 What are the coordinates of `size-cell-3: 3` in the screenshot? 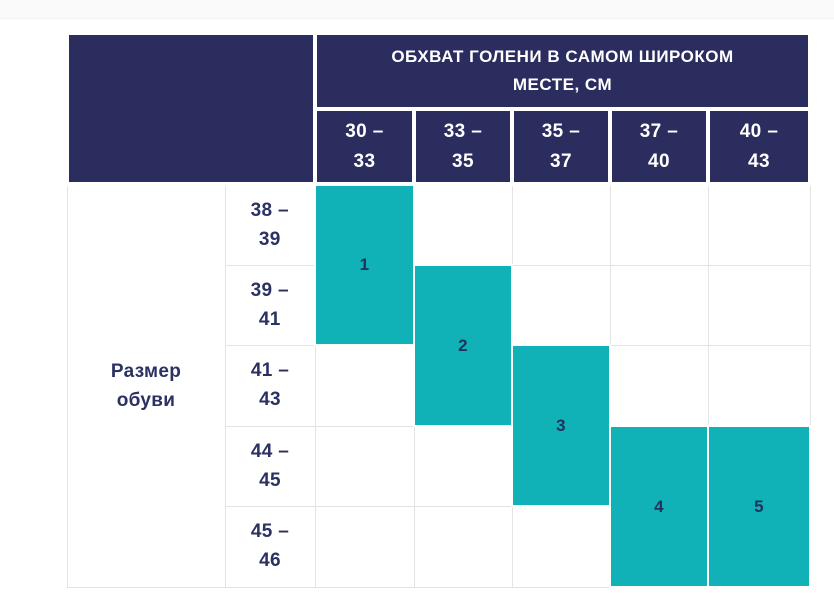 It's located at (561, 425).